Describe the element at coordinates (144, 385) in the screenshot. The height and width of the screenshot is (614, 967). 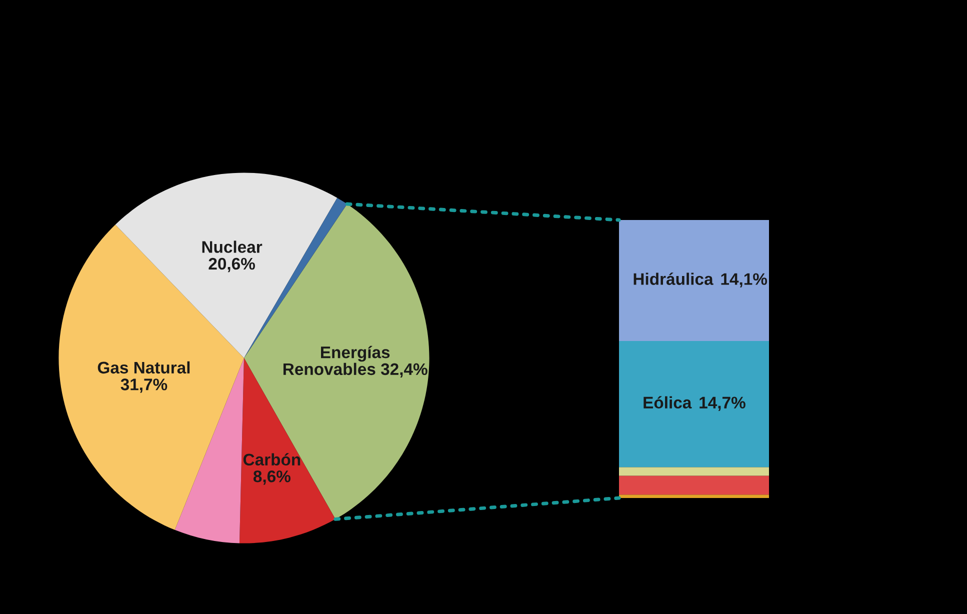
I see `data-label: 31,7%` at that location.